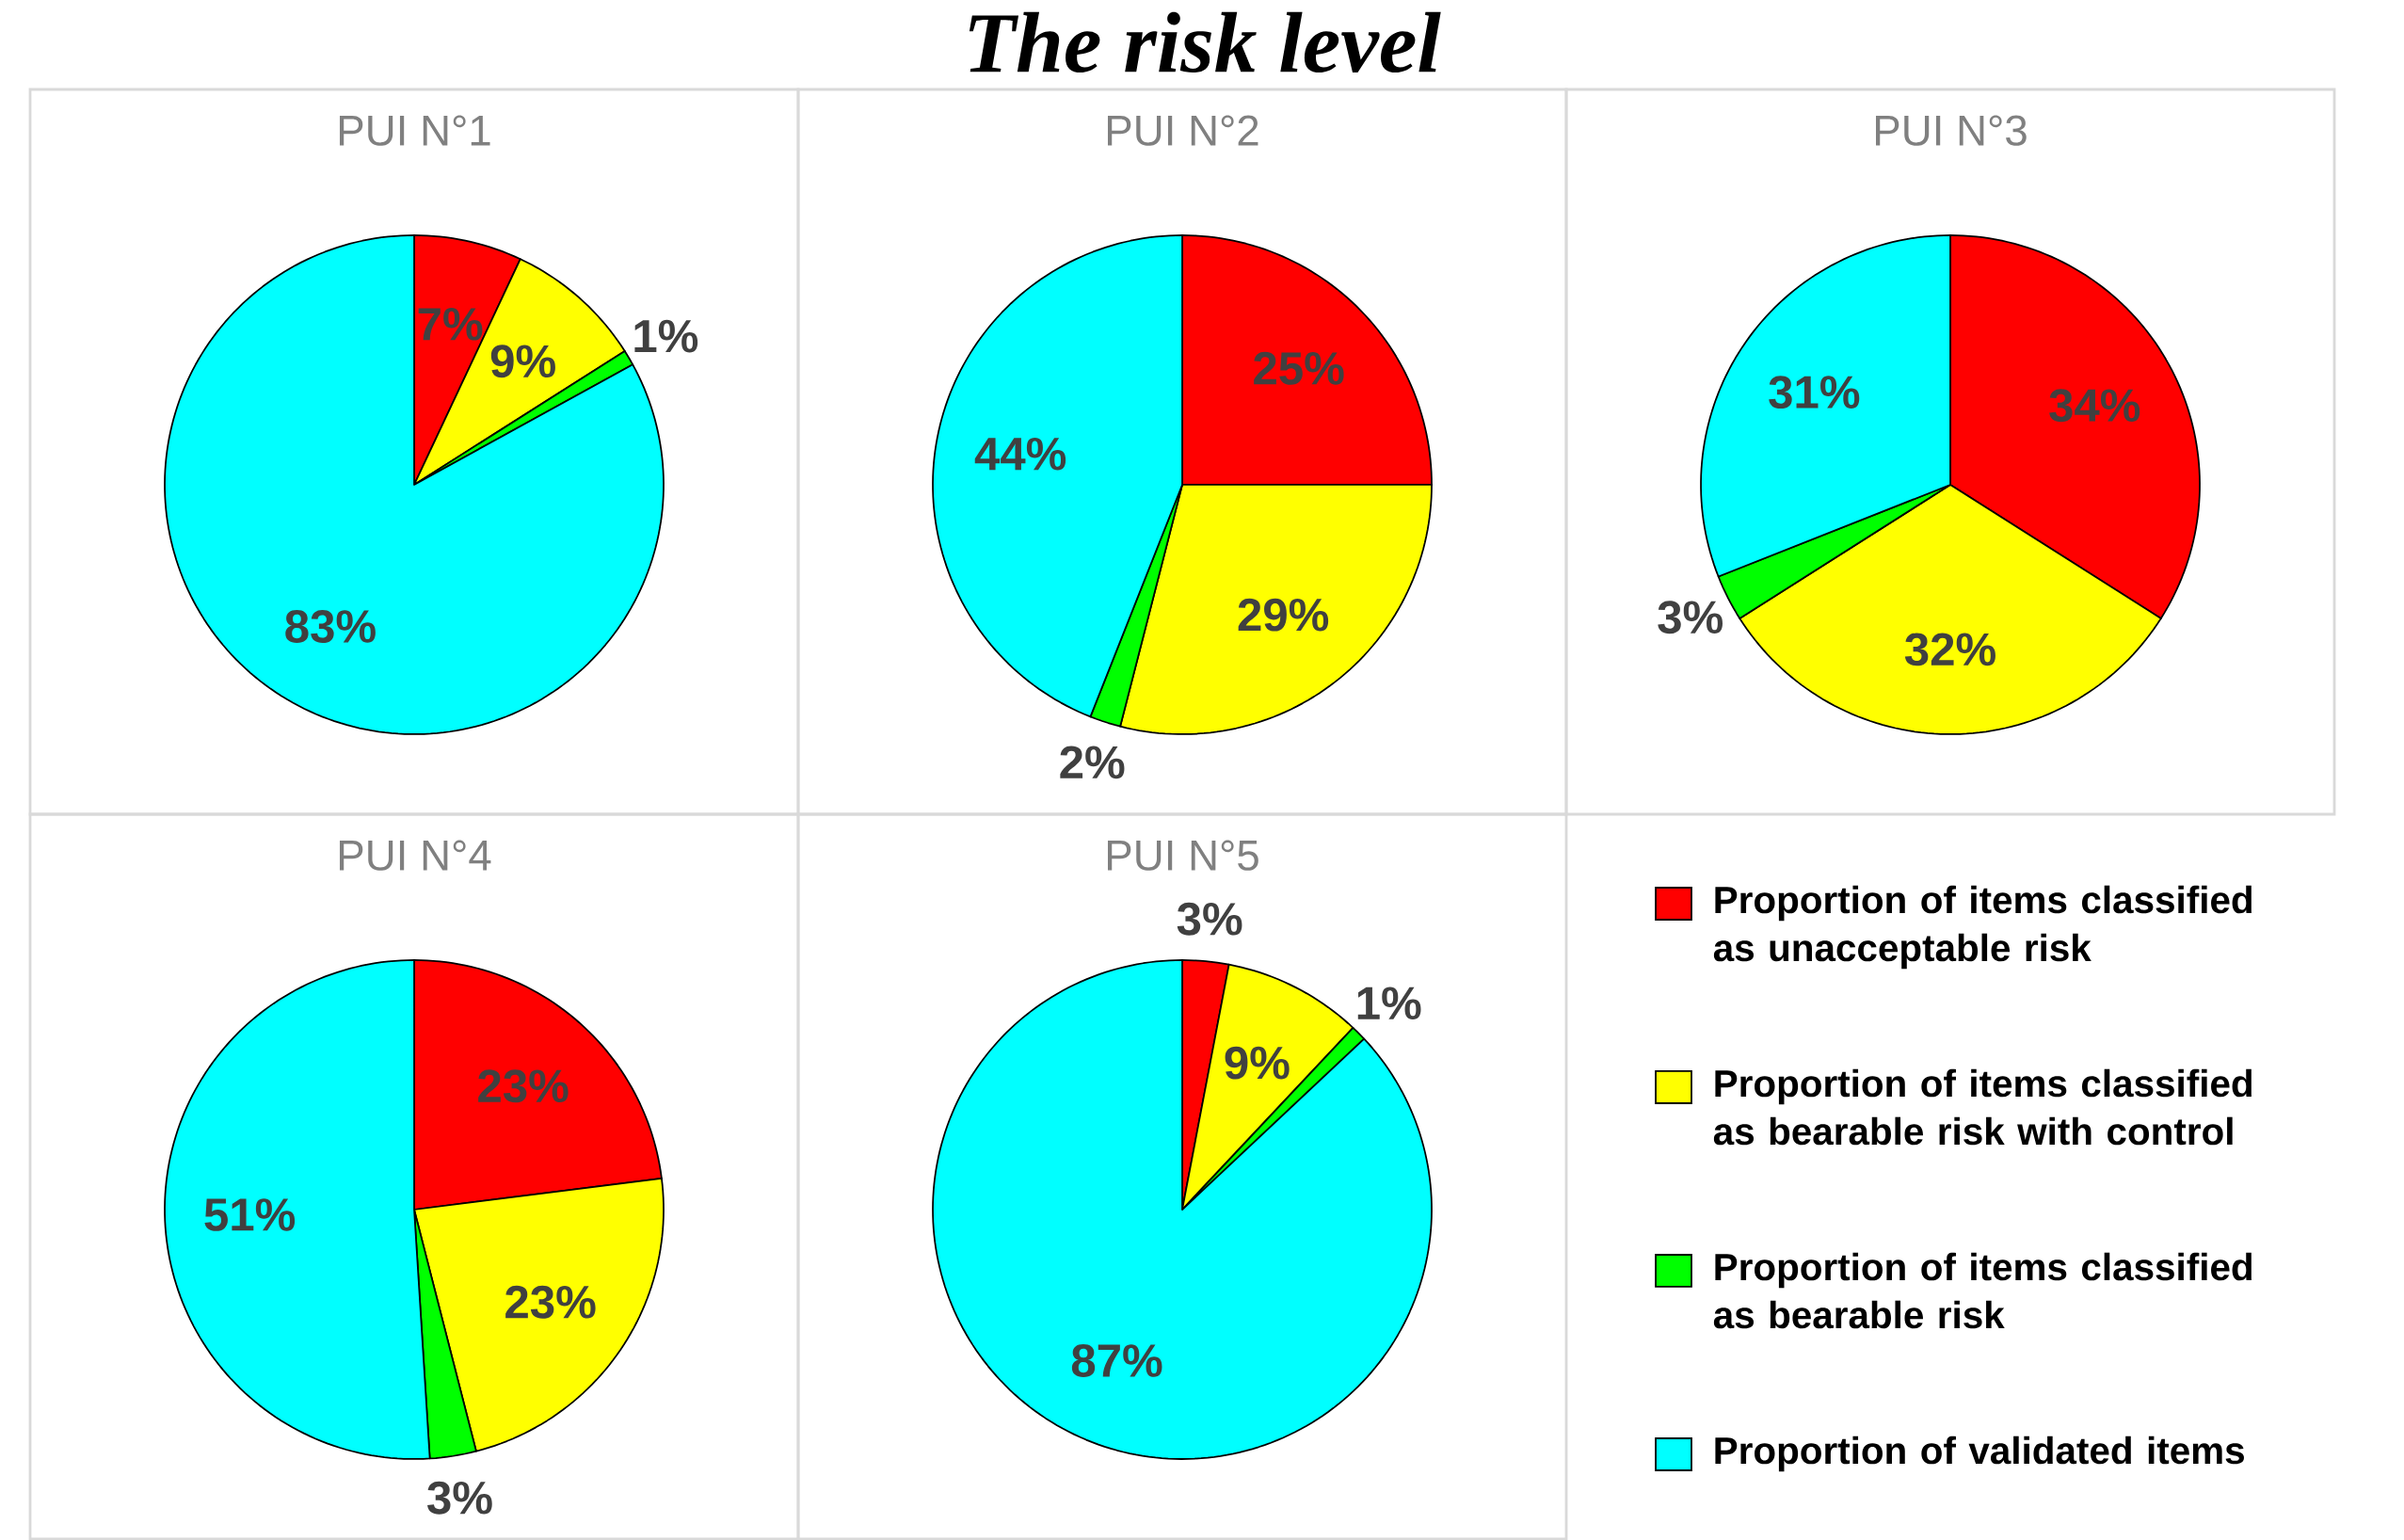 This screenshot has height=1540, width=2404. Describe the element at coordinates (1814, 392) in the screenshot. I see `data-label: 31%` at that location.